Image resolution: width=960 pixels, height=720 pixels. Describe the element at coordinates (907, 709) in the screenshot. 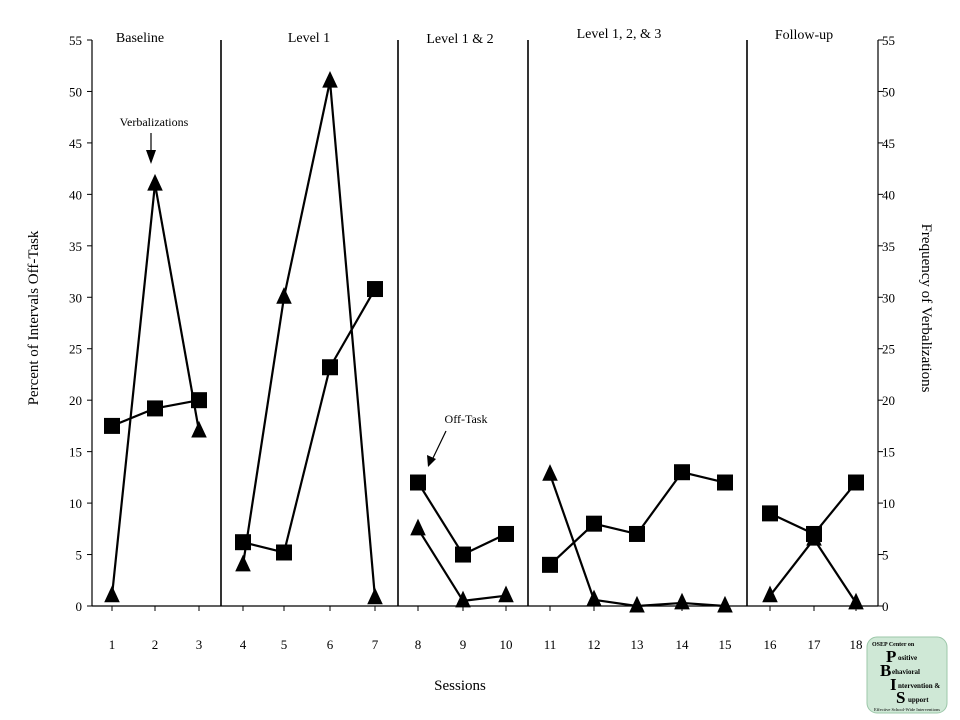

I see `logo-tagline: Effective School-Wide Interventions` at that location.